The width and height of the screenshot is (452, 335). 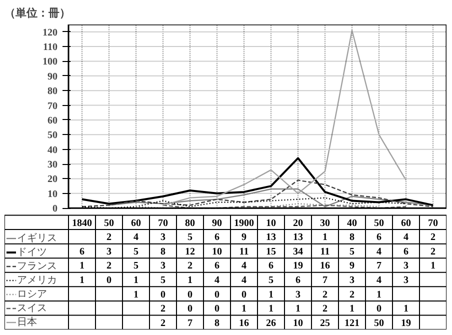 What do you see at coordinates (298, 252) in the screenshot?
I see `data-label: 34` at bounding box center [298, 252].